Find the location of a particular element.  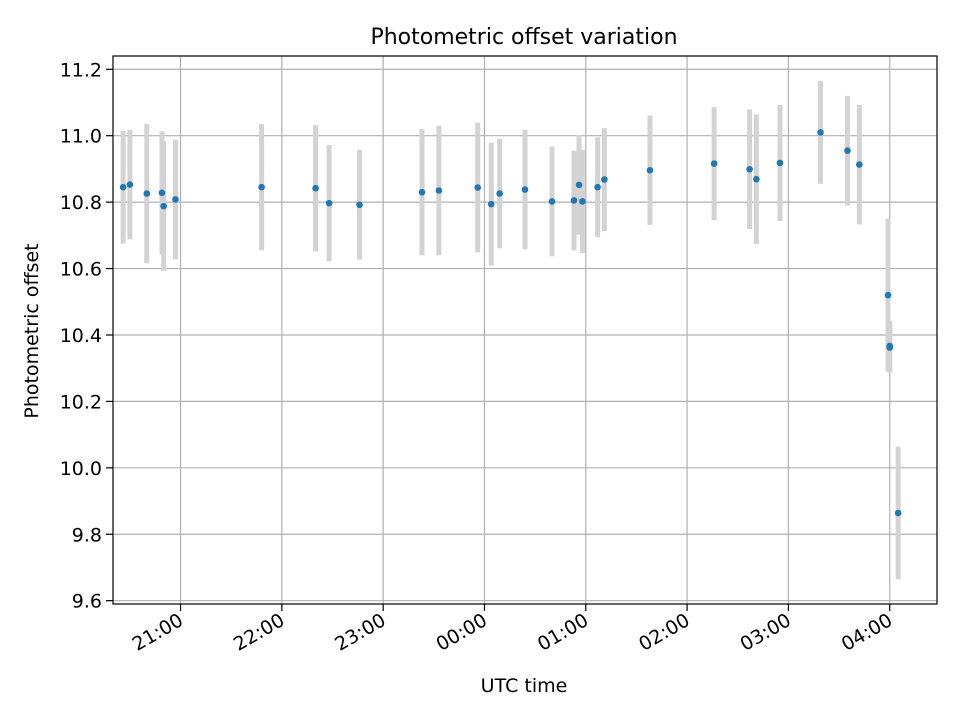

x-tick-label: 04:00 is located at coordinates (867, 632).